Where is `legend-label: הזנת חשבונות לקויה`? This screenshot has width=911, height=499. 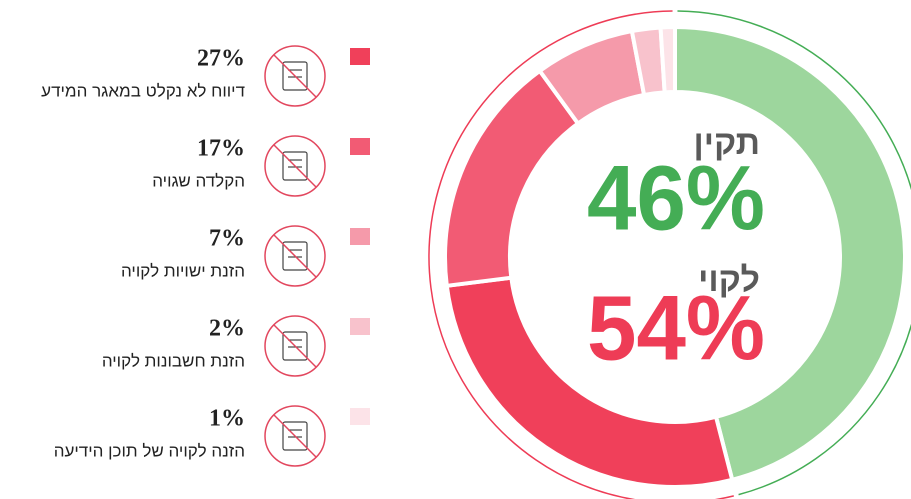 legend-label: הזנת חשבונות לקויה is located at coordinates (173, 360).